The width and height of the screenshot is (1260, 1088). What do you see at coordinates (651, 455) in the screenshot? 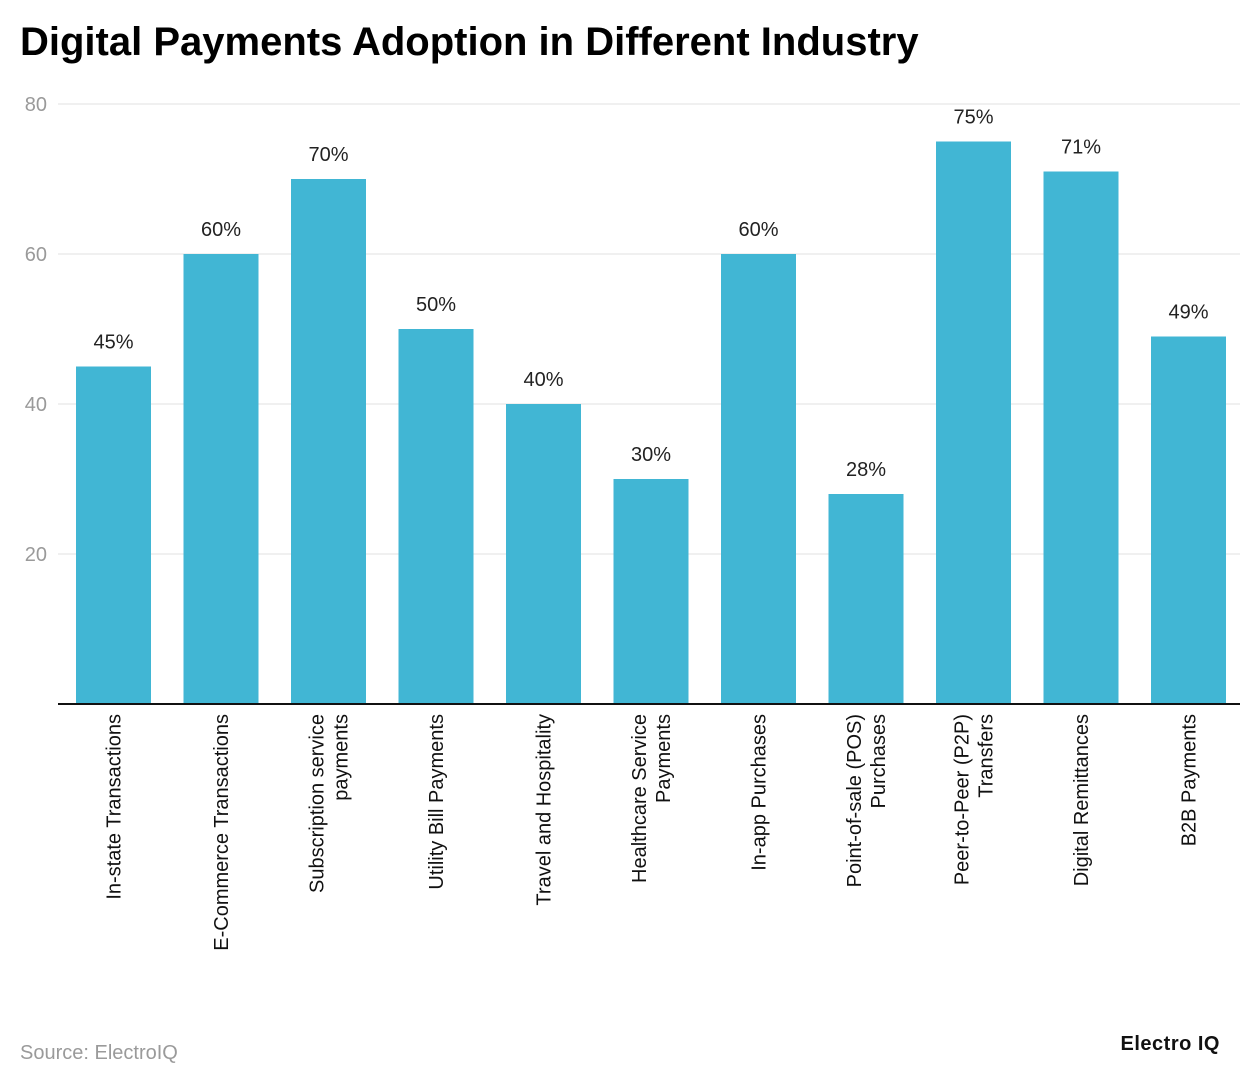
I see `data-label: 30%` at bounding box center [651, 455].